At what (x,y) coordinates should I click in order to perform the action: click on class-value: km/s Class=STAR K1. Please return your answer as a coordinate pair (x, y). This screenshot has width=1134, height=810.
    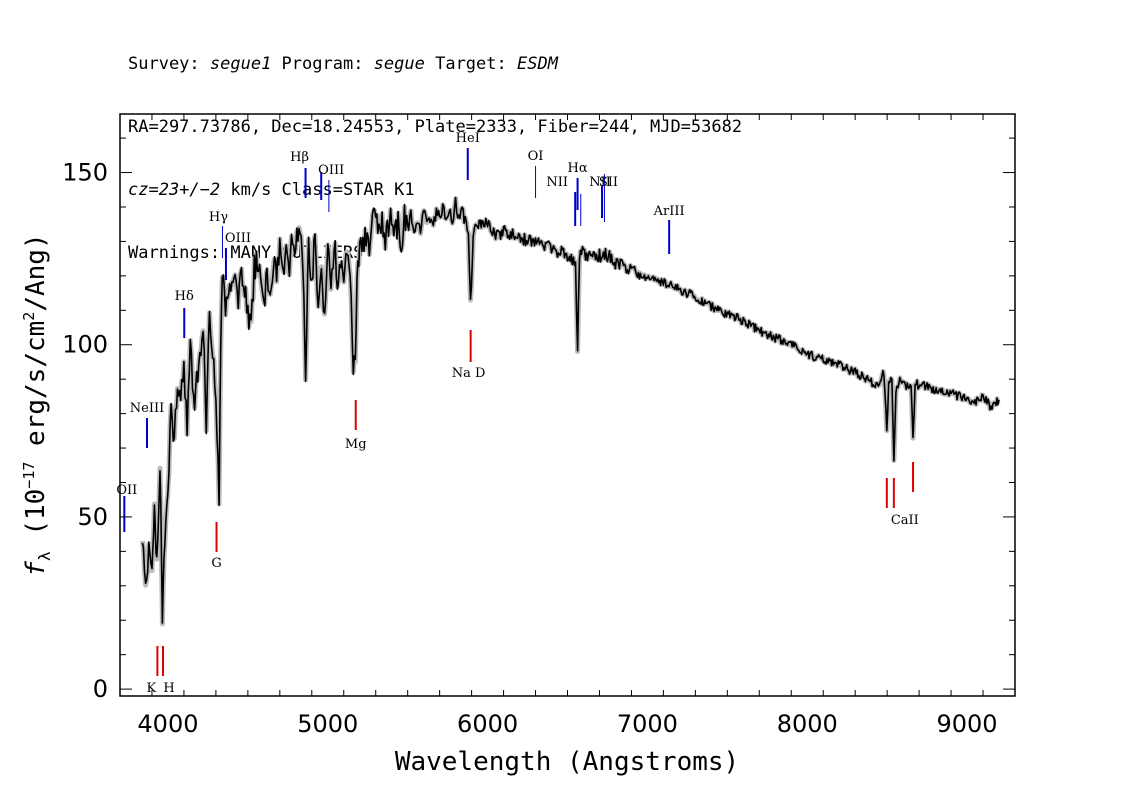
    Looking at the image, I should click on (317, 190).